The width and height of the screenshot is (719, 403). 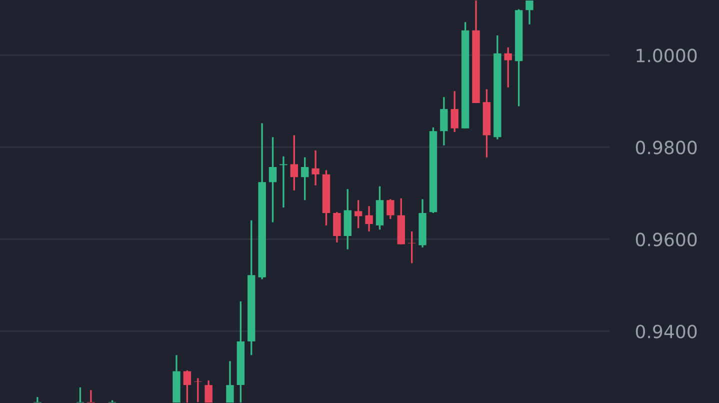 I want to click on y-tick-label: 1.0000, so click(x=666, y=55).